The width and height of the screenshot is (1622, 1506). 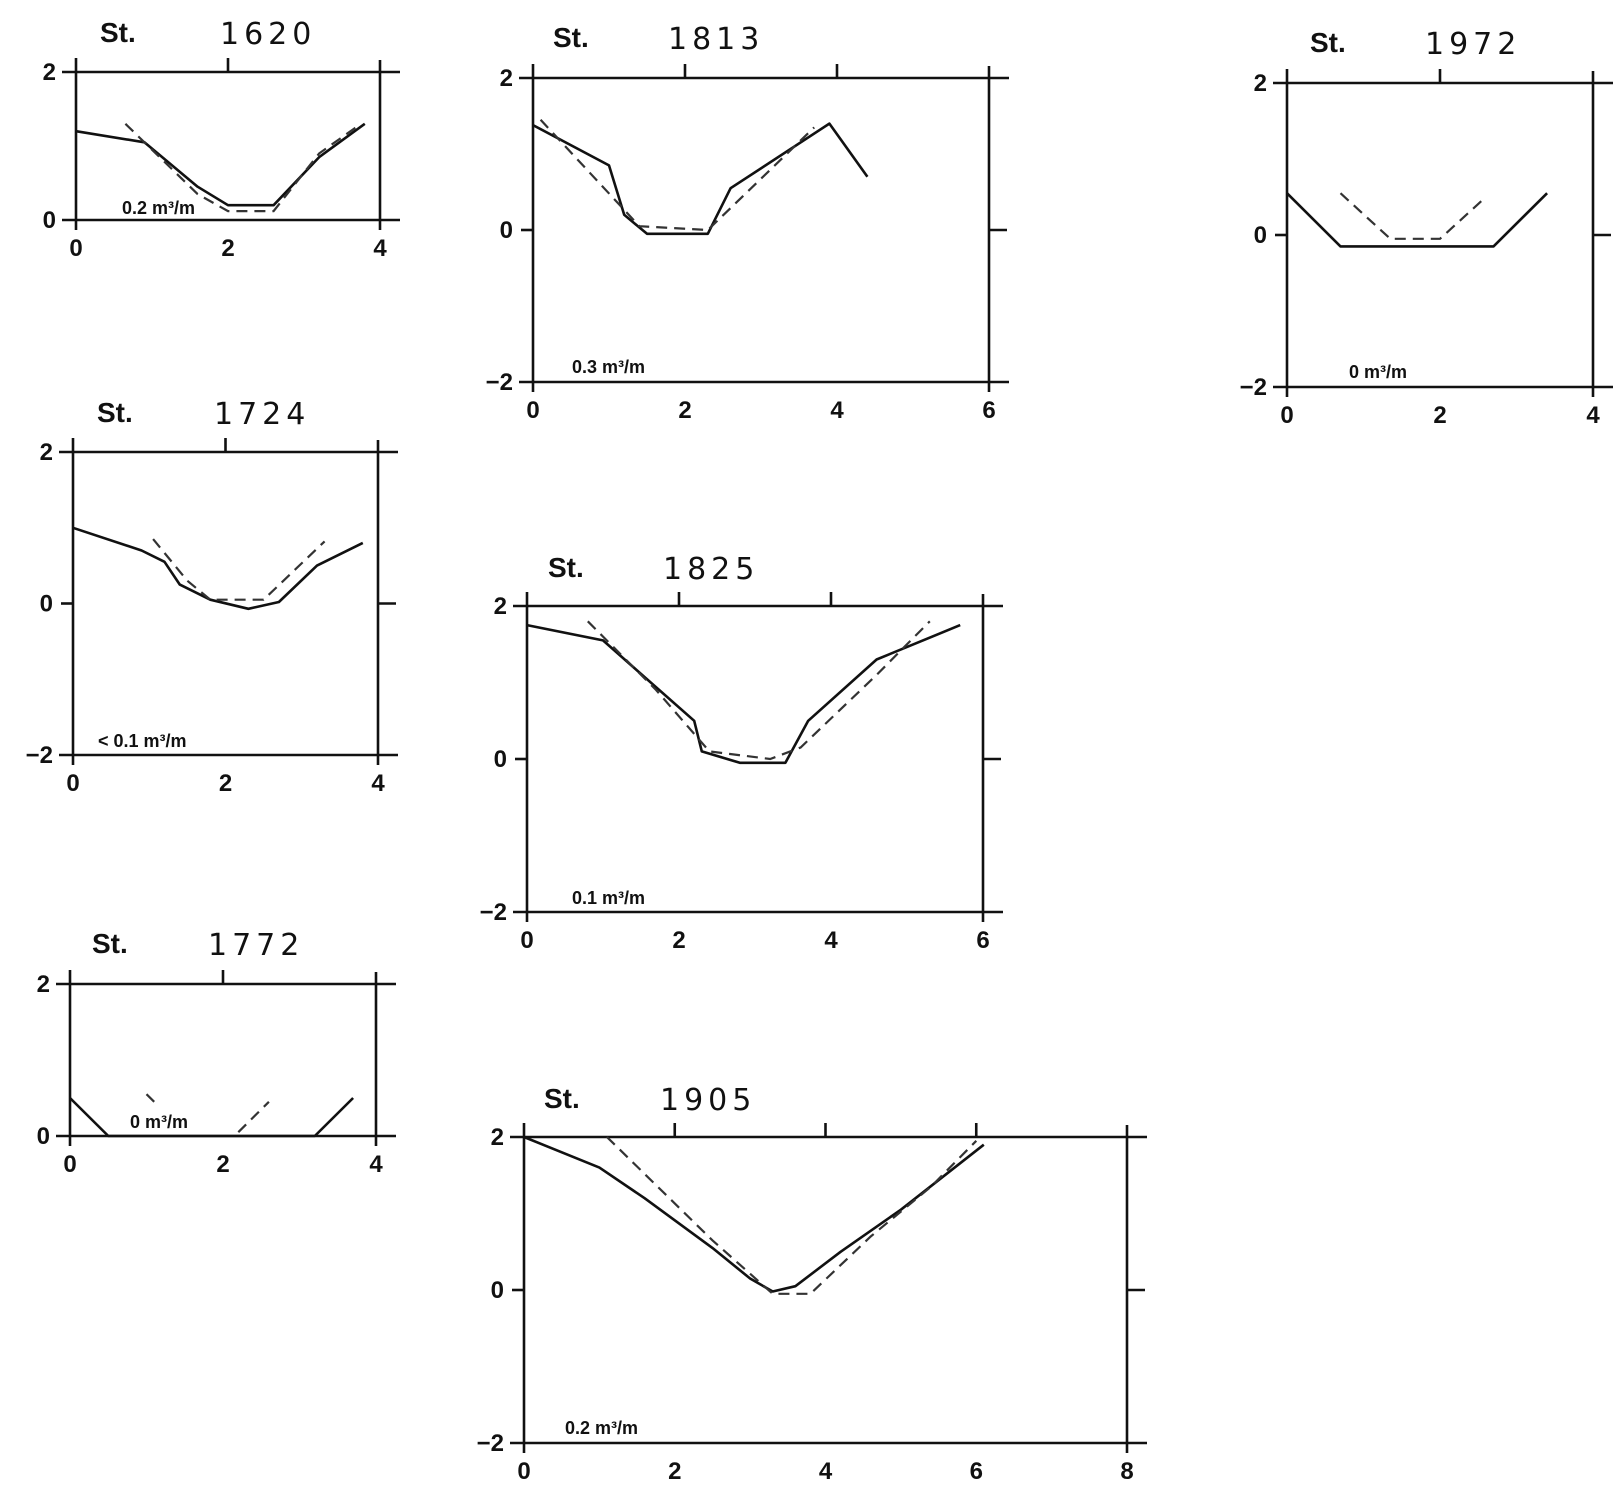 What do you see at coordinates (142, 741) in the screenshot?
I see `volume-label: < 0.1 m³/m` at bounding box center [142, 741].